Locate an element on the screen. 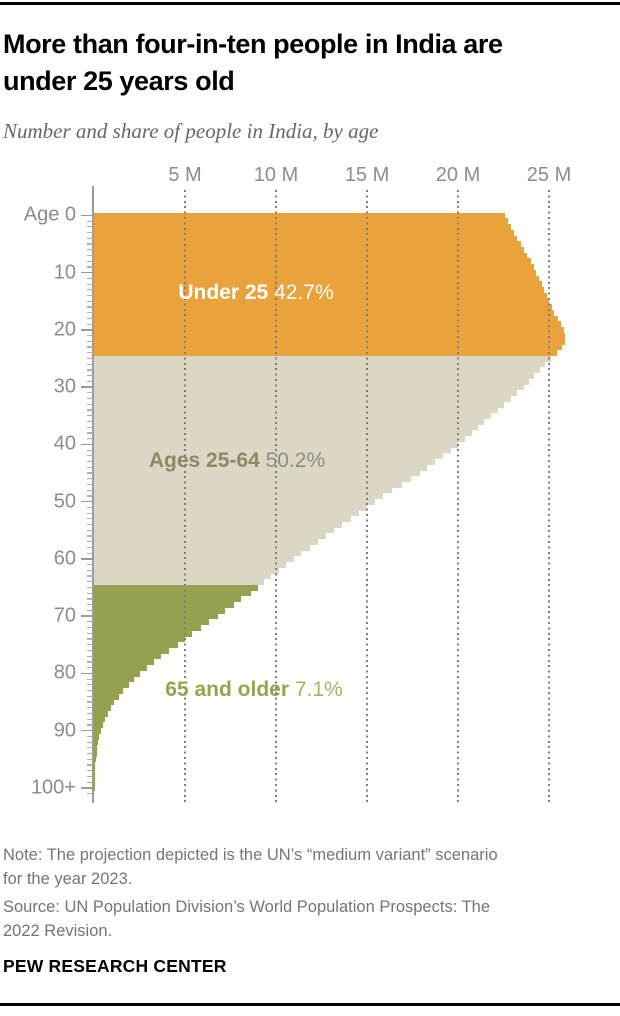  y-axis-tick-label: 50 is located at coordinates (64, 501).